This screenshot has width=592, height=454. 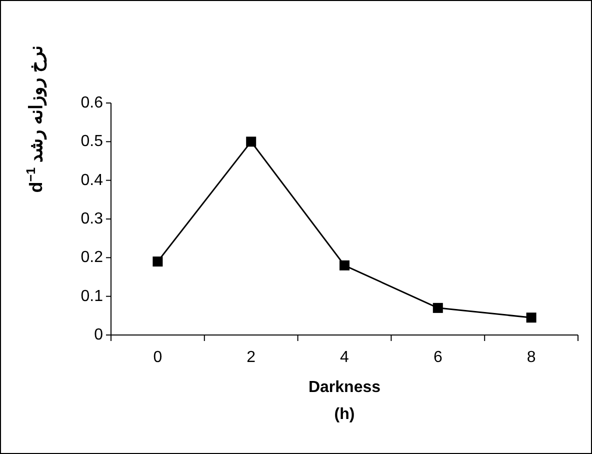 What do you see at coordinates (157, 357) in the screenshot?
I see `x-tick-label: 0` at bounding box center [157, 357].